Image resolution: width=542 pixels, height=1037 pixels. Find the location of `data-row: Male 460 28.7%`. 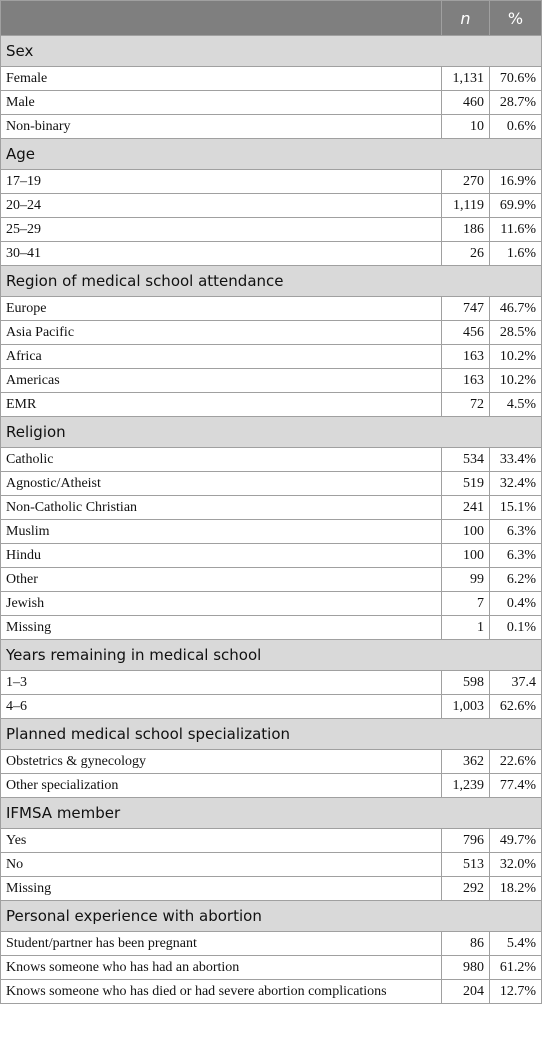

data-row: Male 460 28.7% is located at coordinates (271, 102).